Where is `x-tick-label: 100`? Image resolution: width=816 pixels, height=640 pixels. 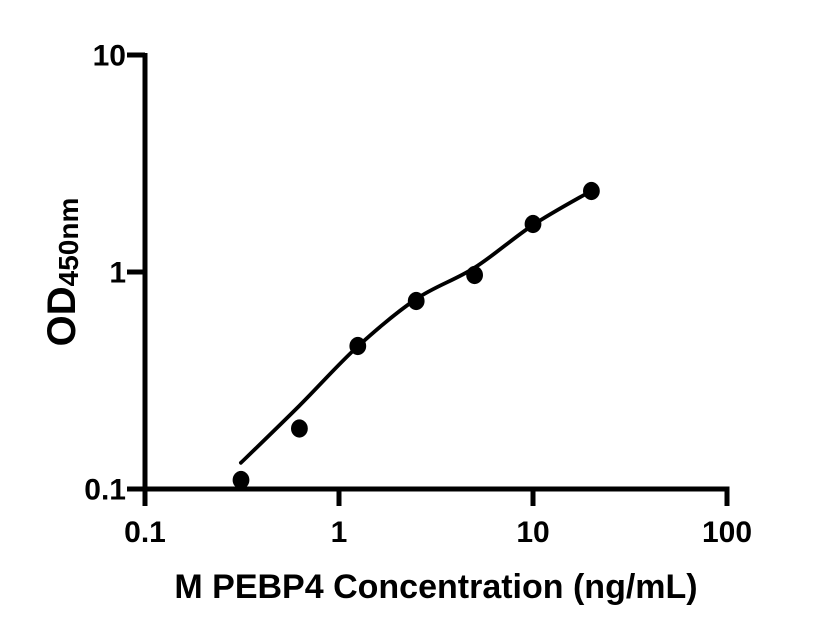
x-tick-label: 100 is located at coordinates (727, 532).